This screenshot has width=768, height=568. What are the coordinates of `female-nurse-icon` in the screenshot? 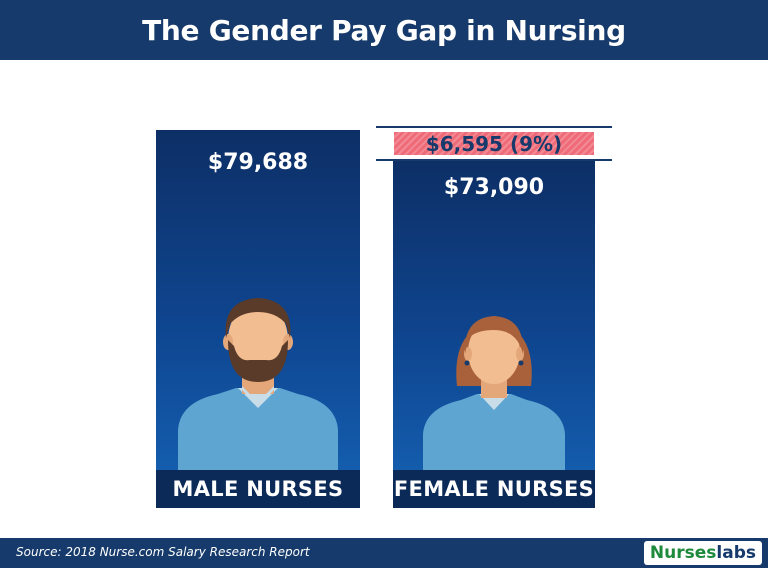 It's located at (494, 393).